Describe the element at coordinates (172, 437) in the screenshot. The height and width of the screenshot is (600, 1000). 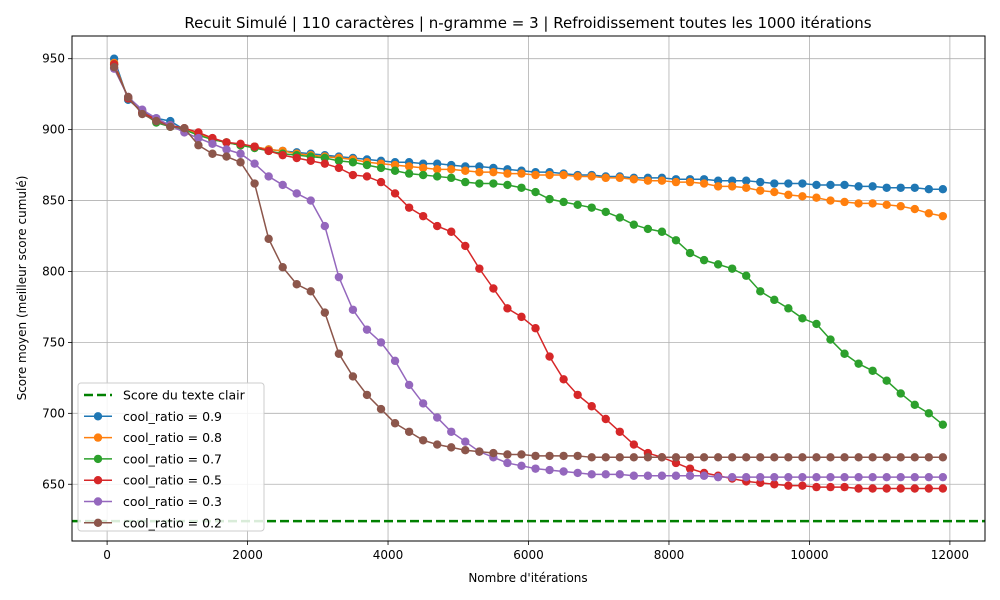
I see `legend-label: cool_ratio = 0.8` at that location.